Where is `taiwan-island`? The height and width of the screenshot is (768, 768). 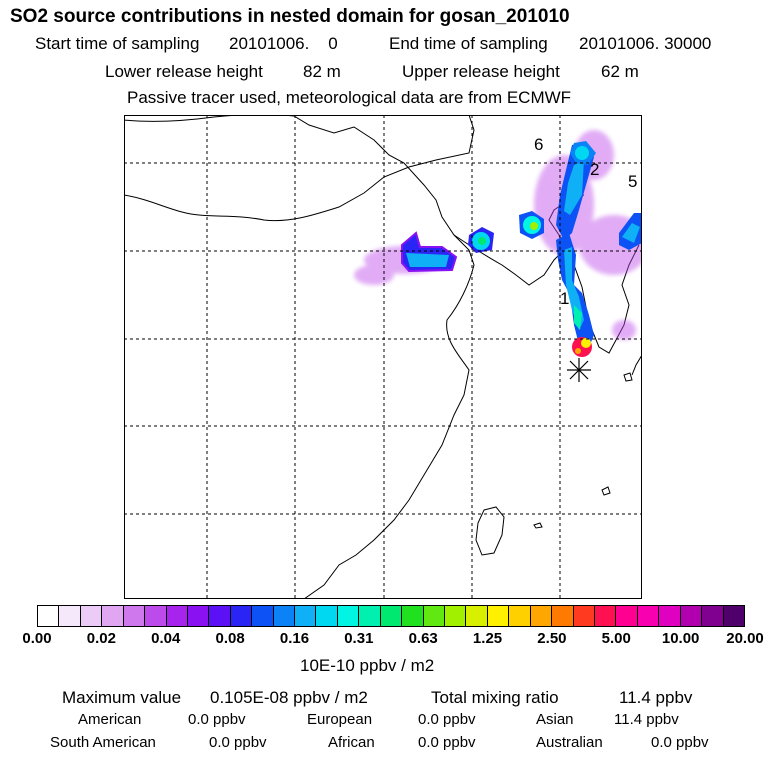
taiwan-island is located at coordinates (490, 531).